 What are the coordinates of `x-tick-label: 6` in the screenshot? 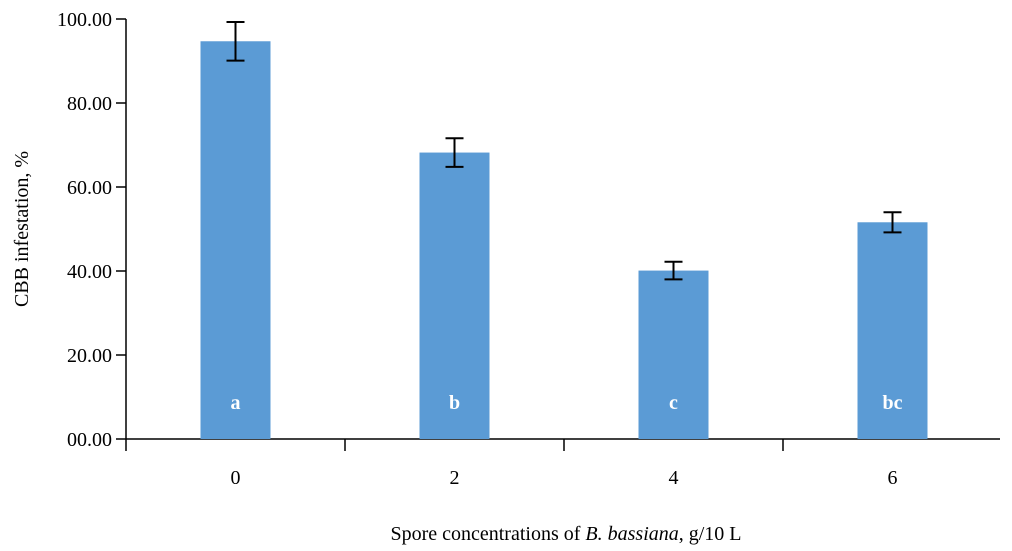 It's located at (893, 478).